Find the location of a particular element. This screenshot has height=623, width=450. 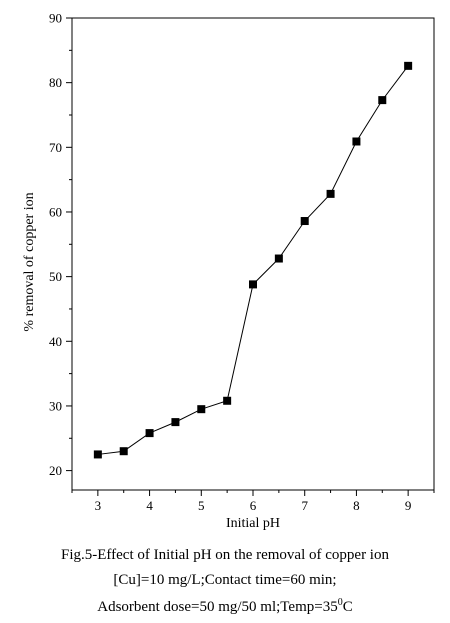

x-tick-label: 3 is located at coordinates (98, 505).